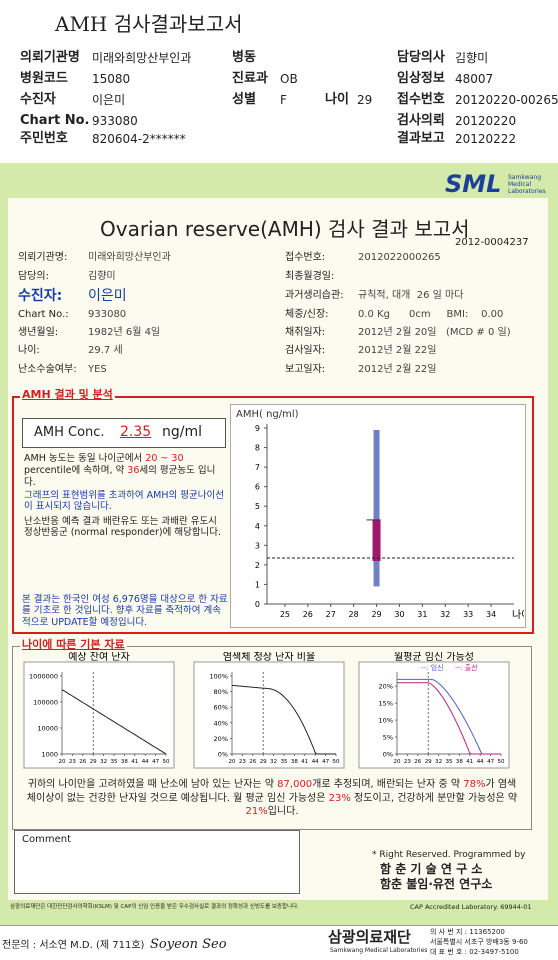 This screenshot has width=558, height=960. What do you see at coordinates (107, 296) in the screenshot?
I see `info-value: 이은미` at bounding box center [107, 296].